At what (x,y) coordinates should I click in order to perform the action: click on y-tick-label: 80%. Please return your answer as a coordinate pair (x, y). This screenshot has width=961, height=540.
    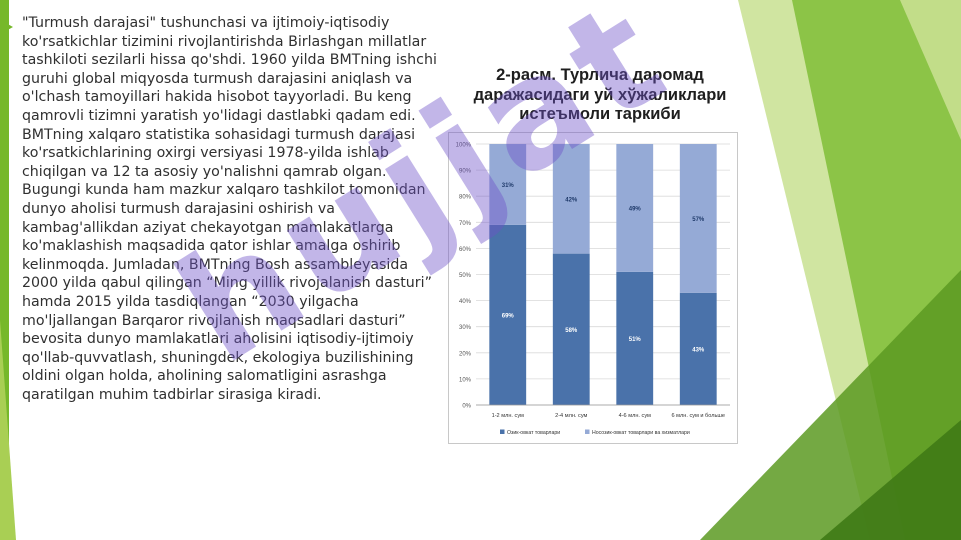
    Looking at the image, I should click on (465, 198).